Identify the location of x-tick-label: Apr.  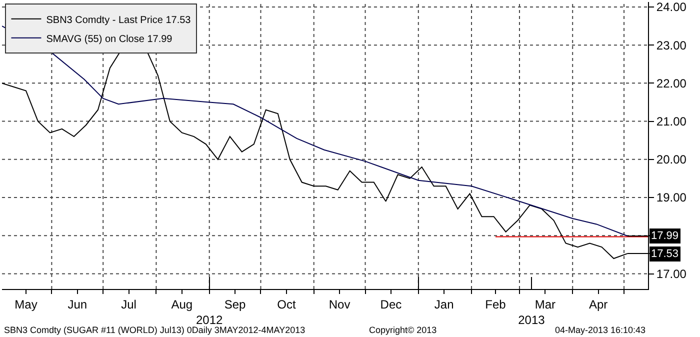
(598, 304).